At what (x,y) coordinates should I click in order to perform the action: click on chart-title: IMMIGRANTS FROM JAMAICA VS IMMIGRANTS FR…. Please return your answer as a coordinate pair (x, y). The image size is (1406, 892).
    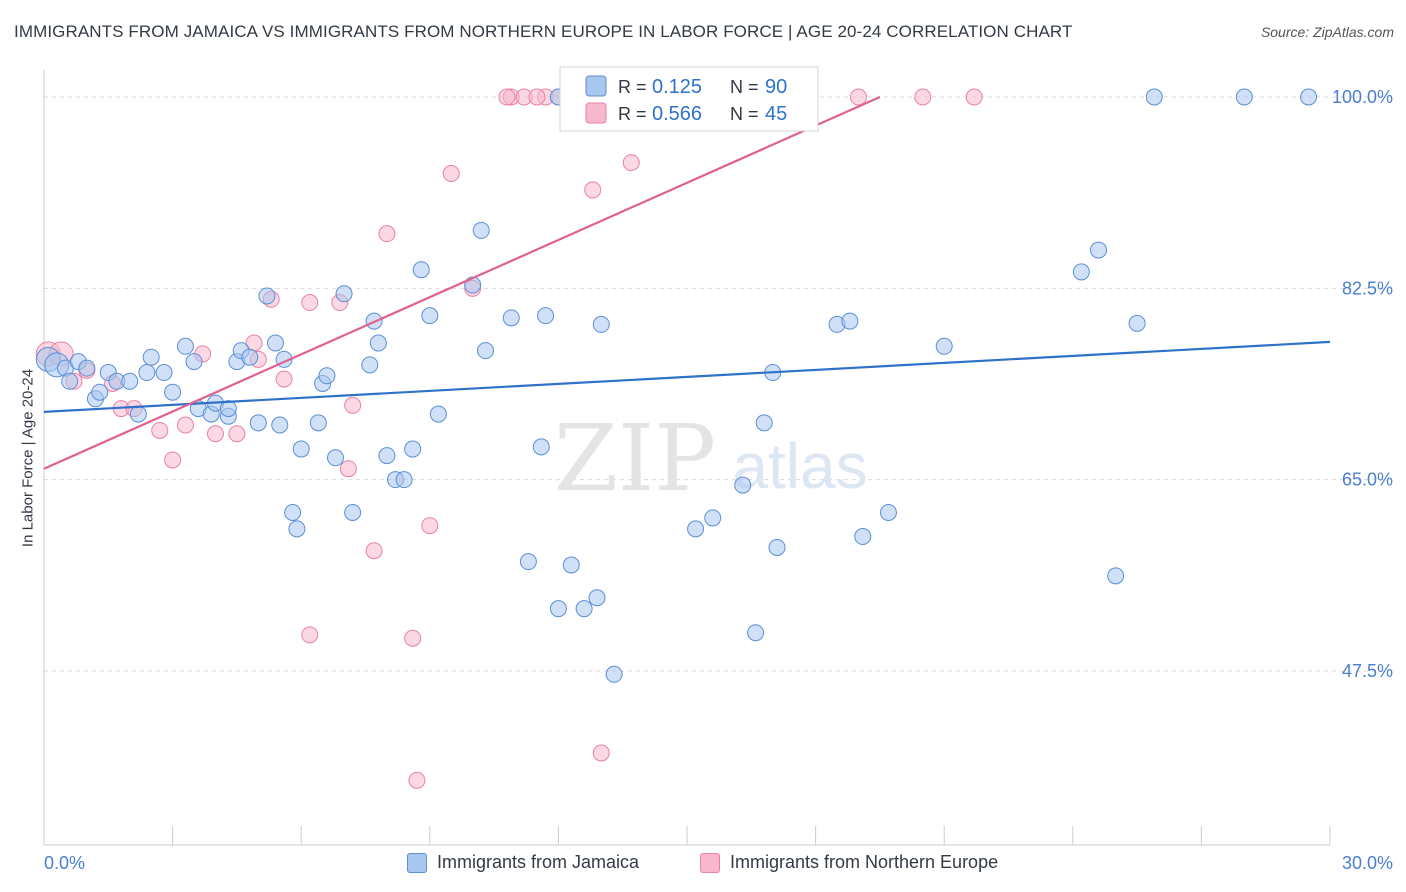
    Looking at the image, I should click on (543, 31).